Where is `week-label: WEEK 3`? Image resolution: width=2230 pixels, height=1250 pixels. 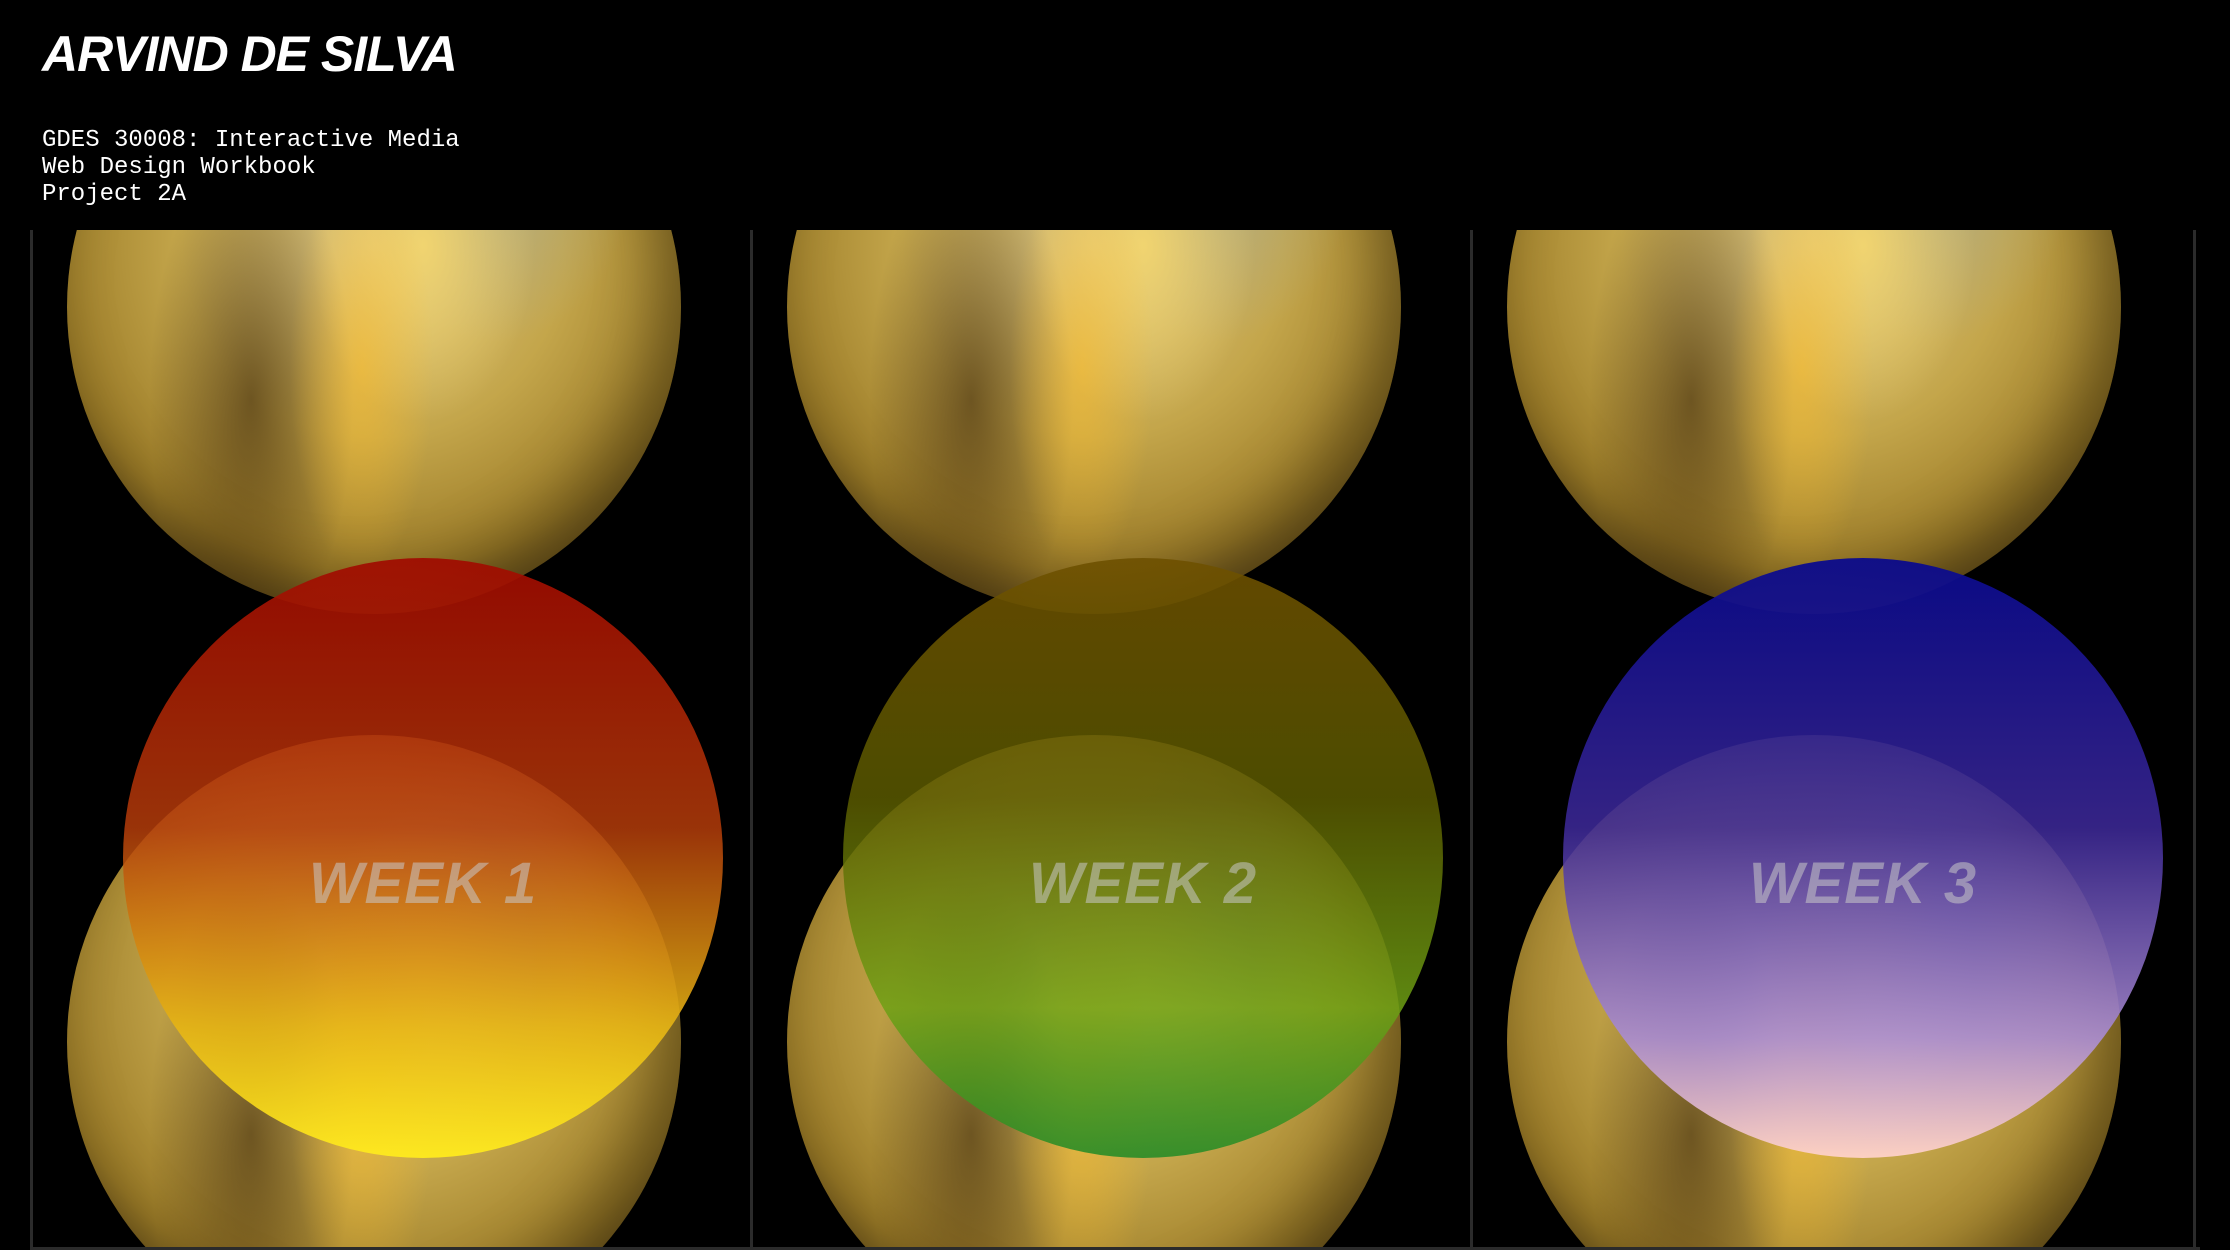
week-label: WEEK 3 is located at coordinates (1863, 883).